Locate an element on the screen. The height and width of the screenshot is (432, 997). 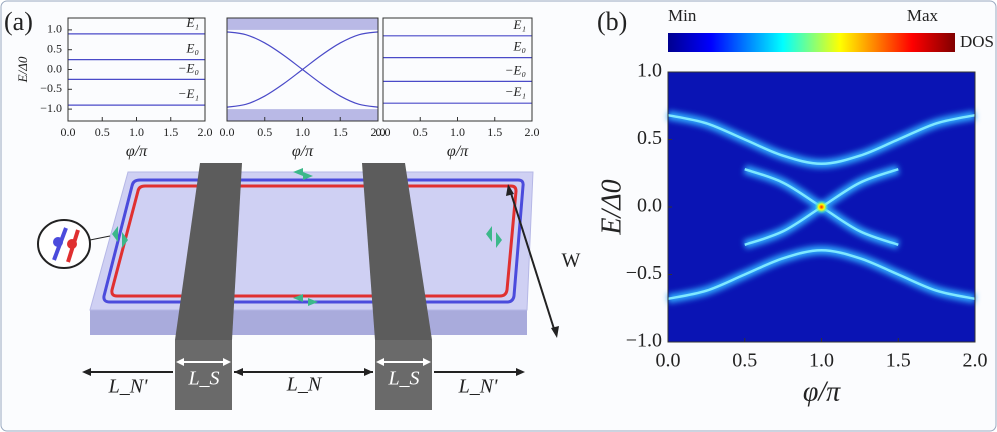
zoom-circle is located at coordinates (64, 244).